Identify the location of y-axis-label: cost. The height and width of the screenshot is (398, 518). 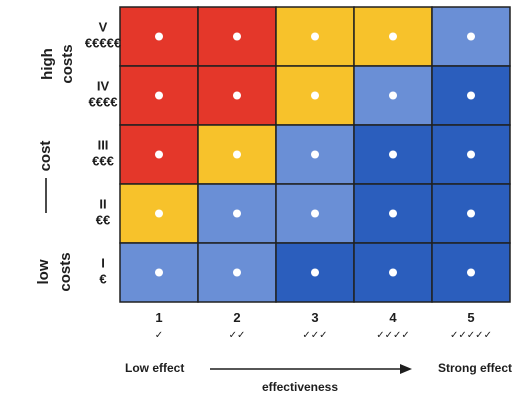
(45, 156).